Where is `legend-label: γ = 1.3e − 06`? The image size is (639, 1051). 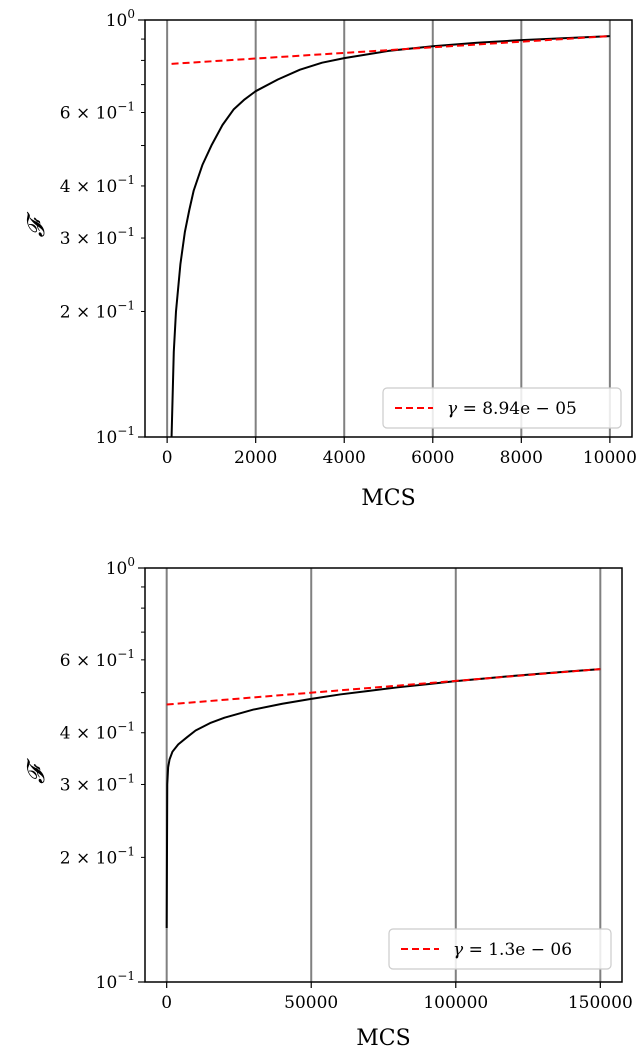 legend-label: γ = 1.3e − 06 is located at coordinates (512, 950).